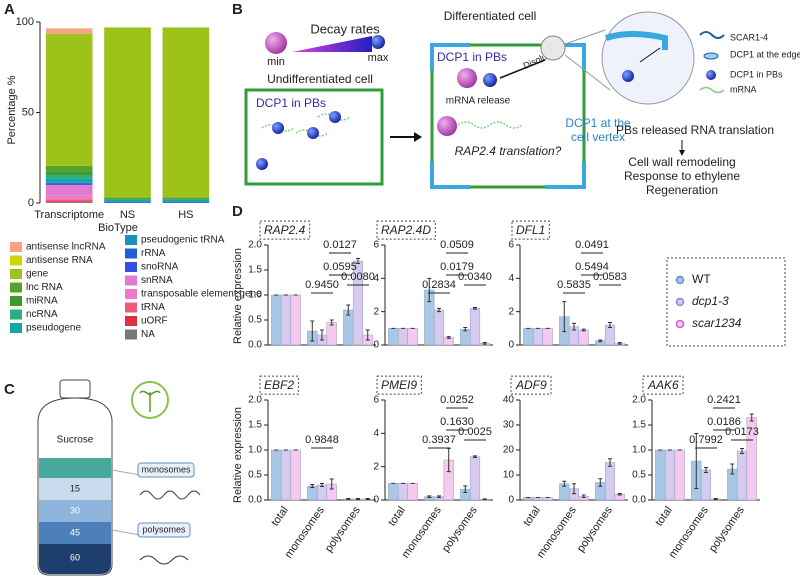 The image size is (800, 579). I want to click on label: cell vertex, so click(598, 137).